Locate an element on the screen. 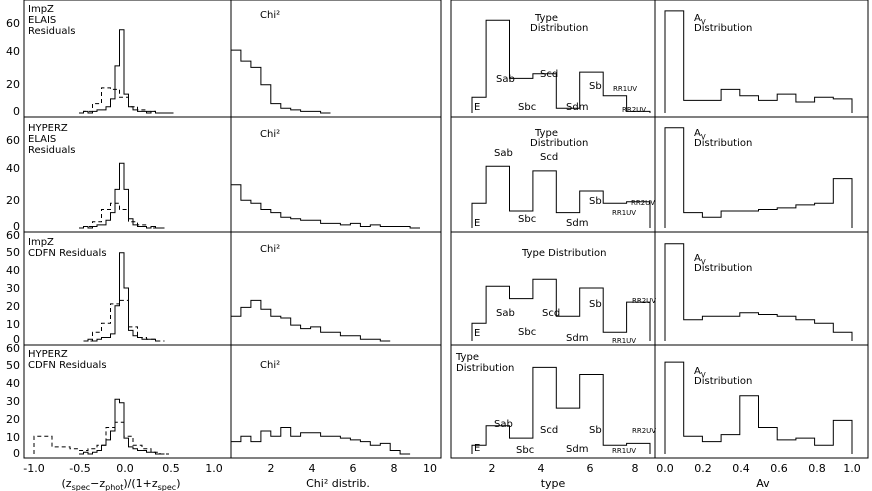  histogram-r1c0-dashed is located at coordinates (119, 215).